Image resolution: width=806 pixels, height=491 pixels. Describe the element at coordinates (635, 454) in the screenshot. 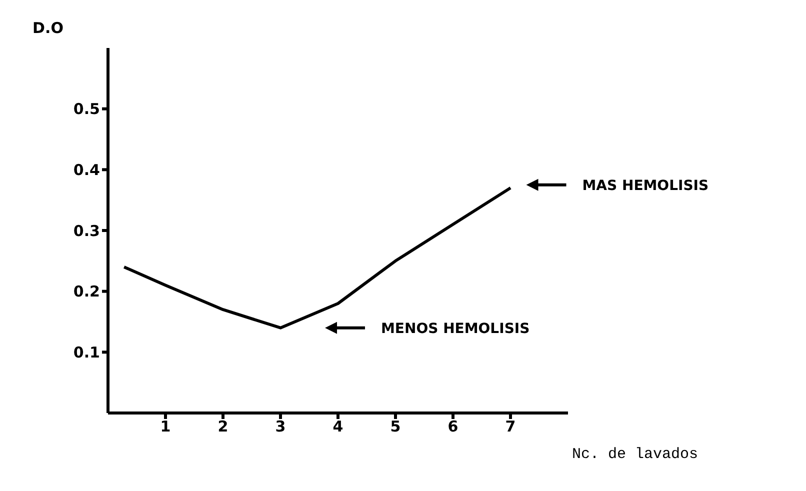

I see `x-axis-title: Nc. de lavados` at that location.